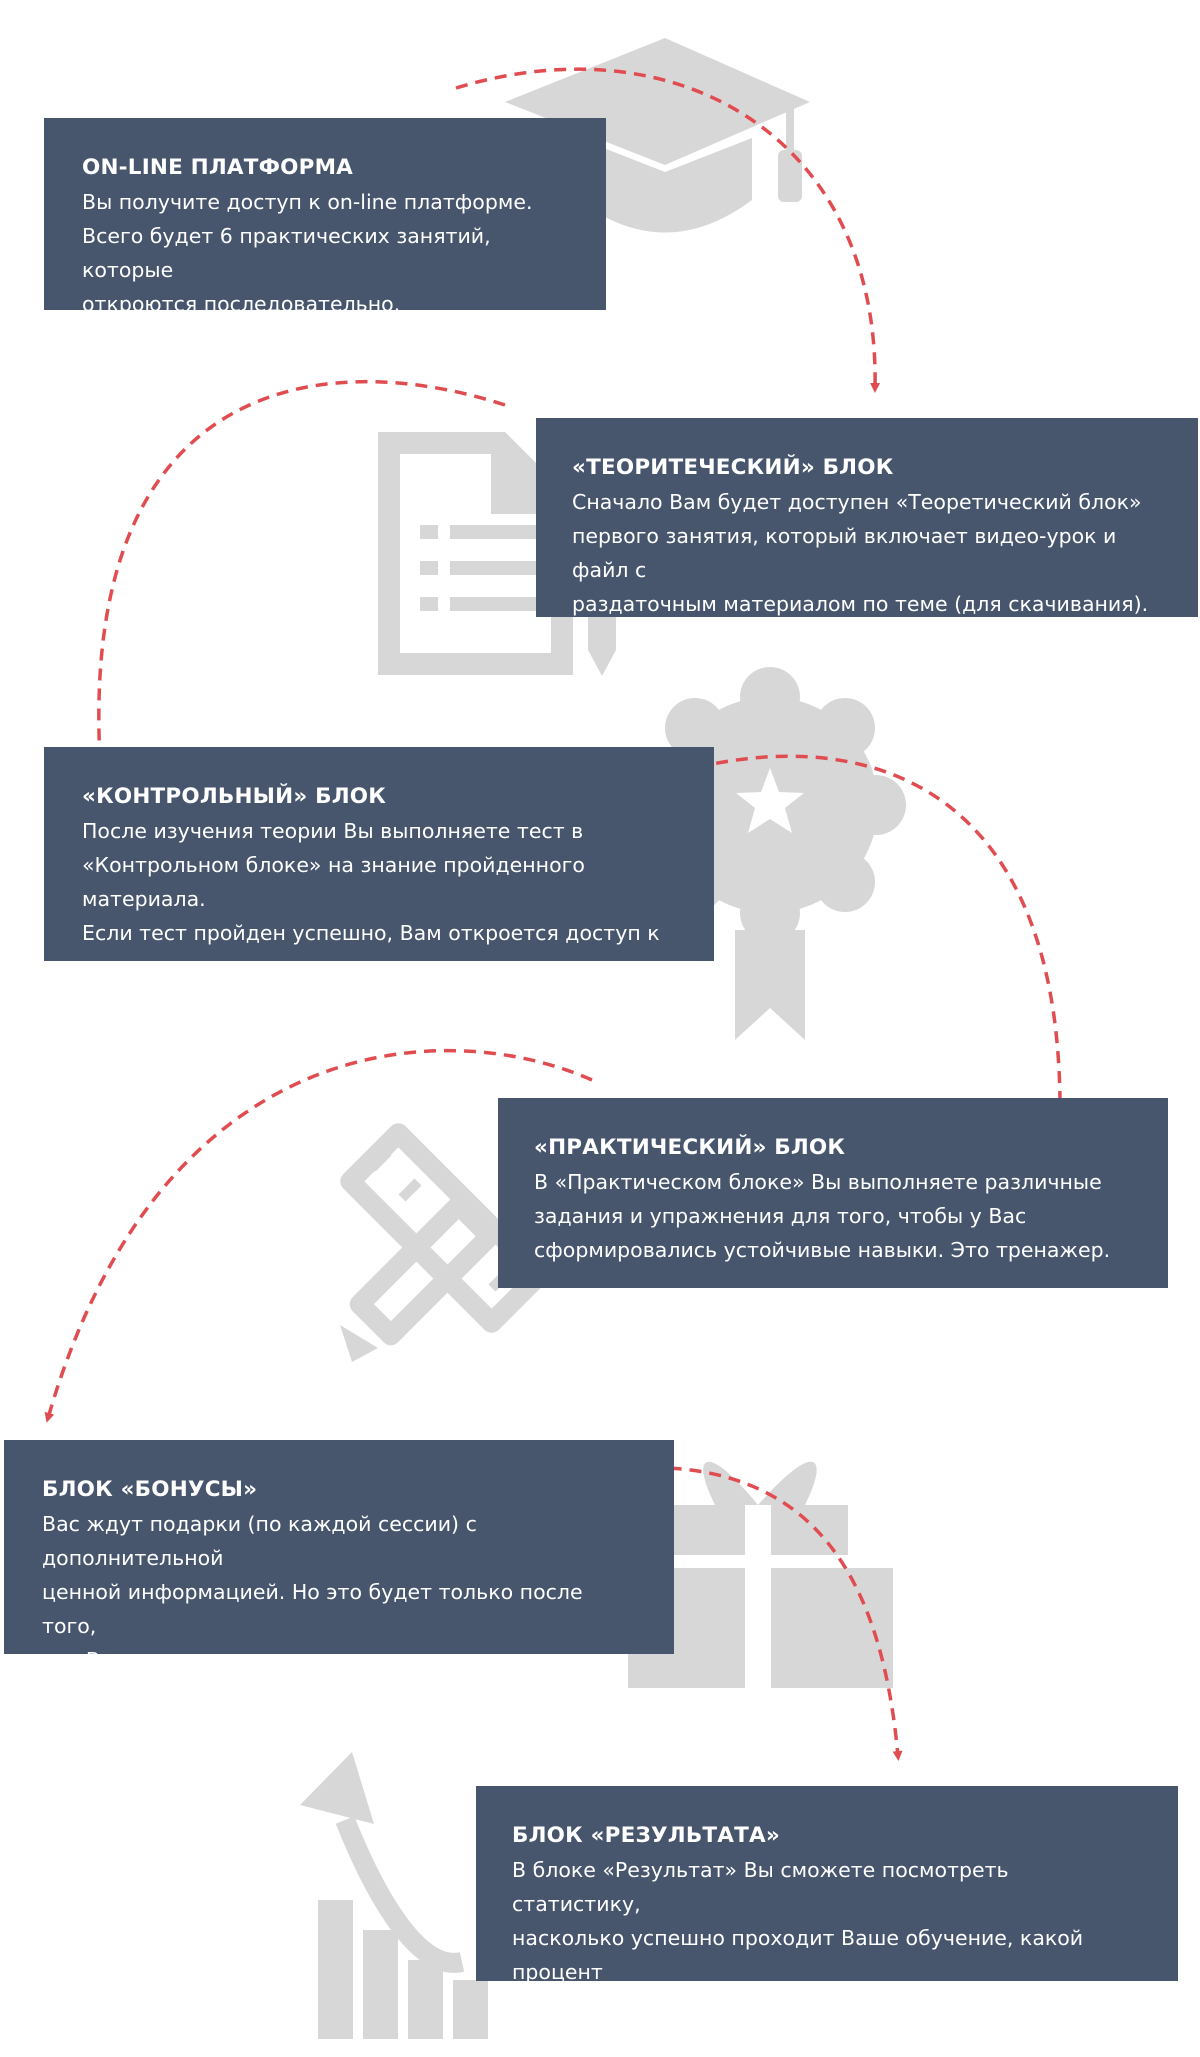 This screenshot has height=2057, width=1200. Describe the element at coordinates (394, 1895) in the screenshot. I see `growth-chart-icon` at that location.